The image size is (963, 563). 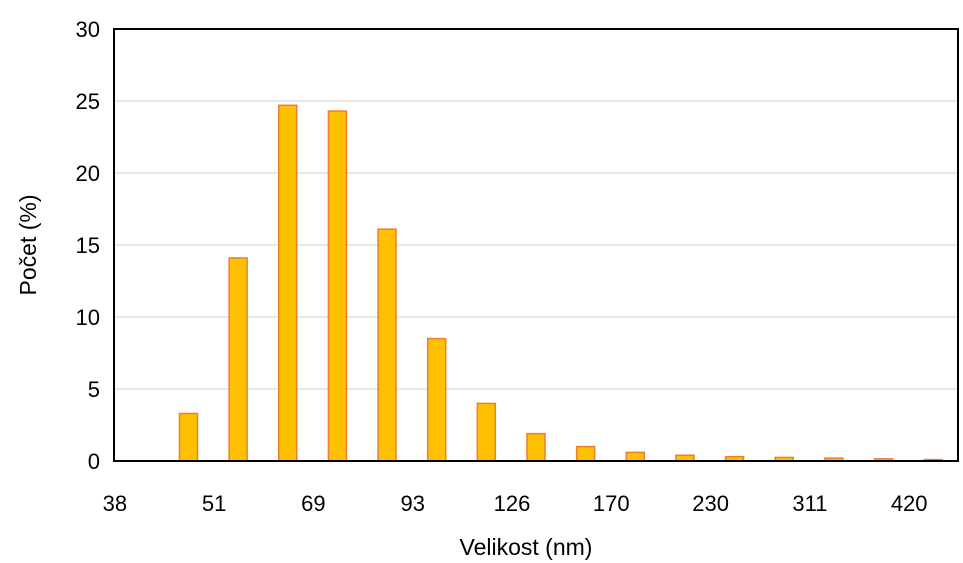 I want to click on x-tick-label: 311, so click(x=809, y=503).